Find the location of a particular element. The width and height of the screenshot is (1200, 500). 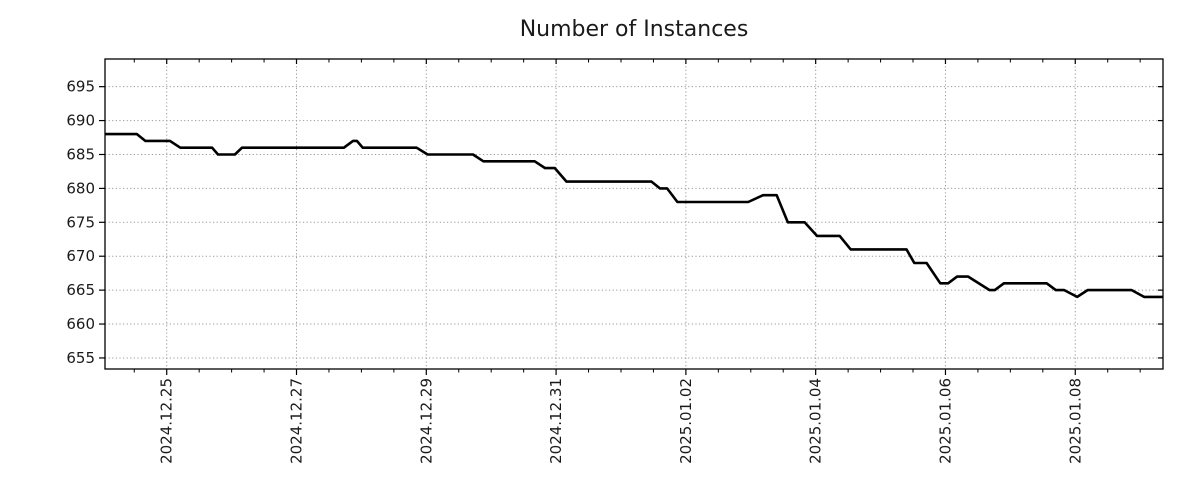

y-tick-label: 690 is located at coordinates (80, 121).